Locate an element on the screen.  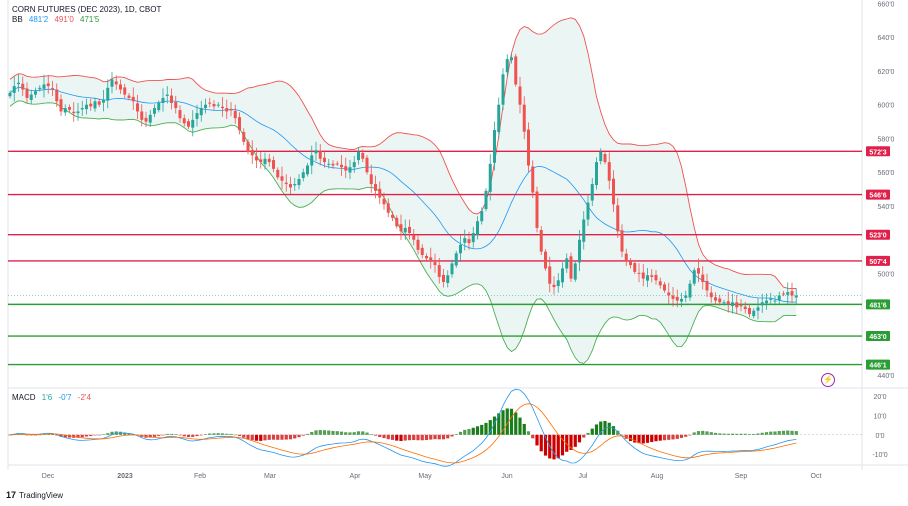
x-tick-label: Aug is located at coordinates (657, 476).